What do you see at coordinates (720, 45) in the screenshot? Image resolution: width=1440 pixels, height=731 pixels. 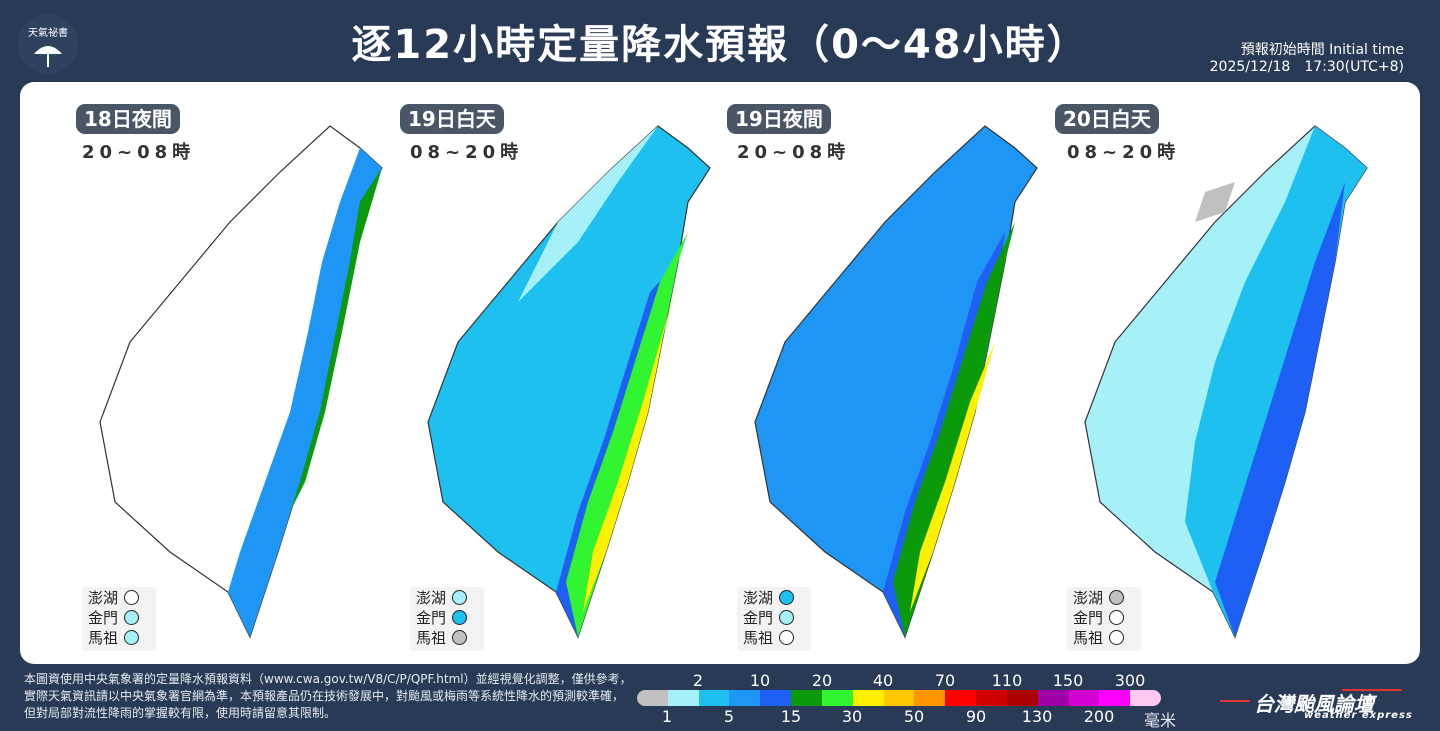 I see `page-title: 逐12小時定量降水預報（0～48小時）` at bounding box center [720, 45].